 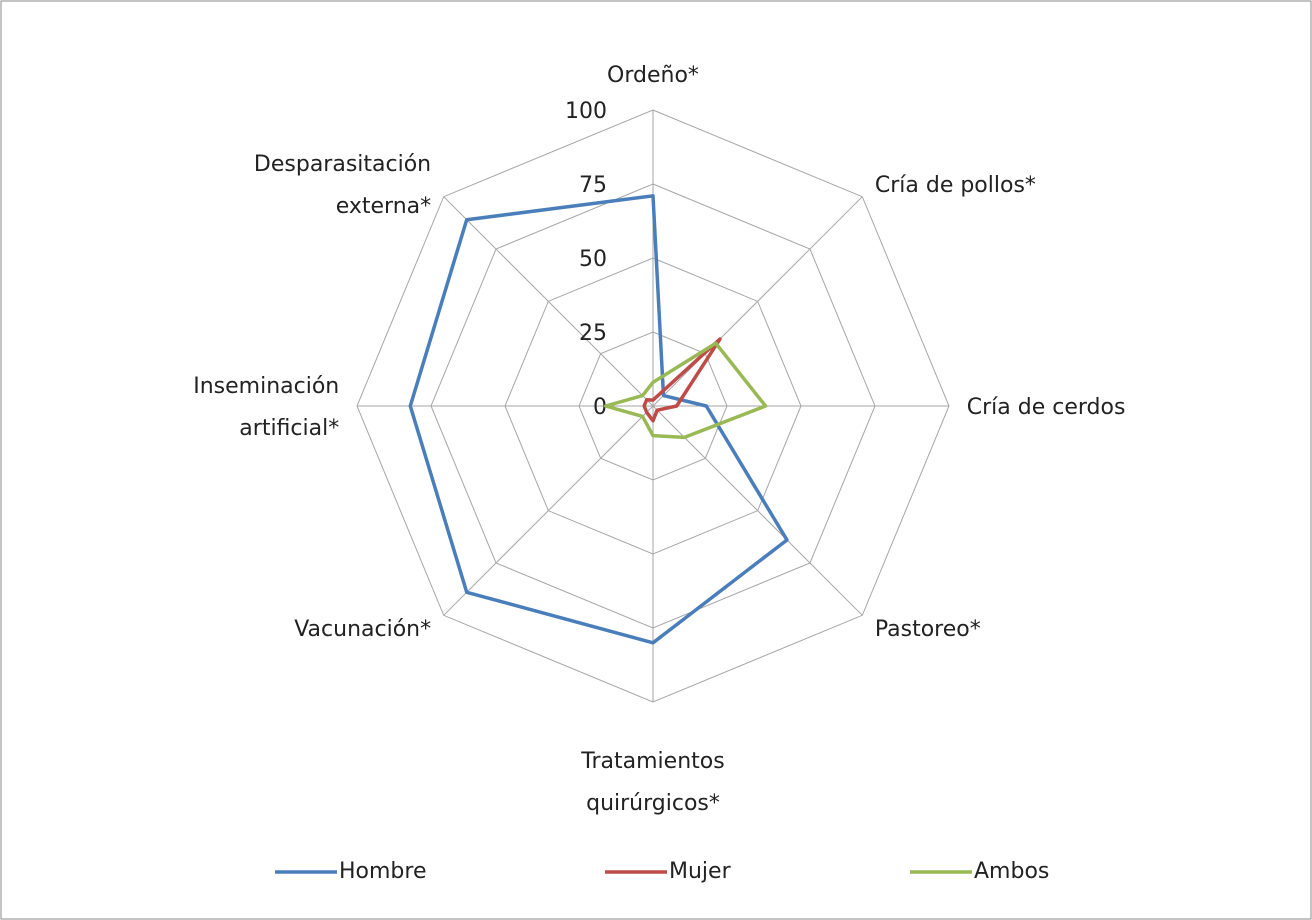 What do you see at coordinates (1011, 871) in the screenshot?
I see `legend-label: Ambos` at bounding box center [1011, 871].